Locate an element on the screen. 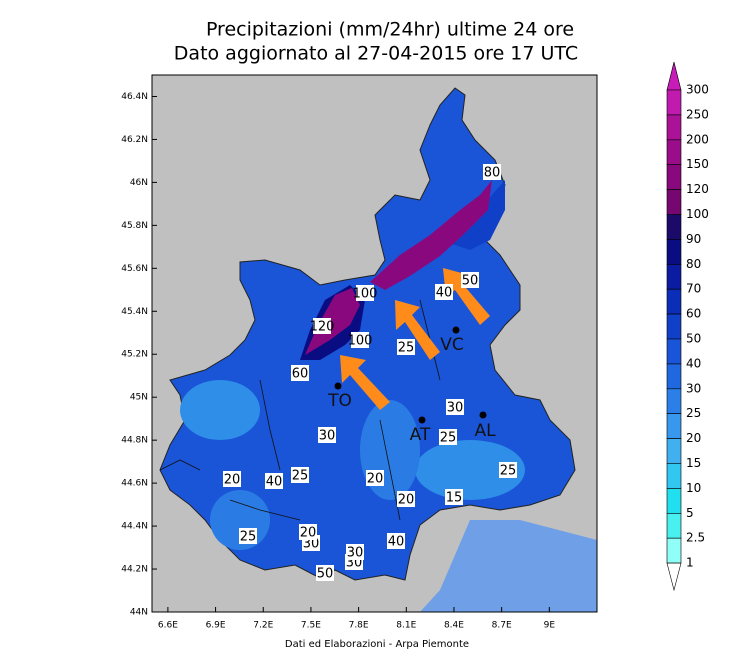 The width and height of the screenshot is (750, 654). lat-tick-label: 45.2N is located at coordinates (134, 355).